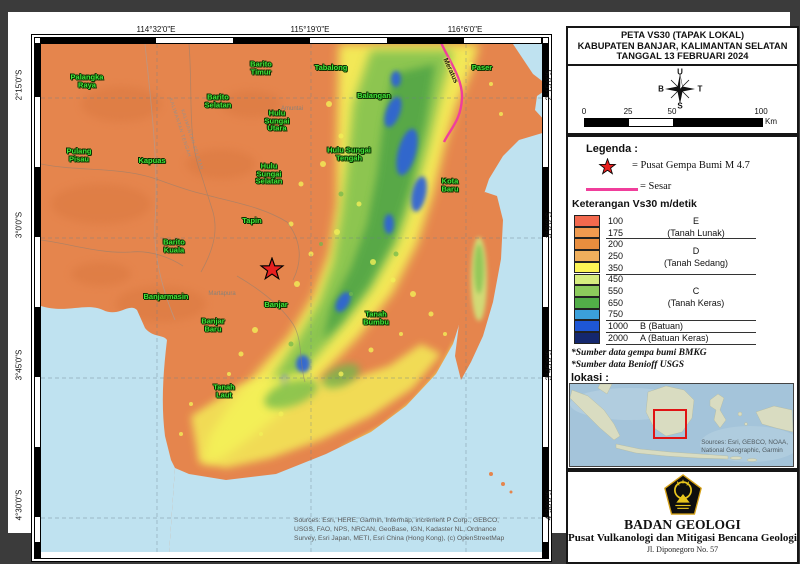 The image size is (800, 564). What do you see at coordinates (261, 67) in the screenshot?
I see `region-label: Barito Timur` at bounding box center [261, 67].